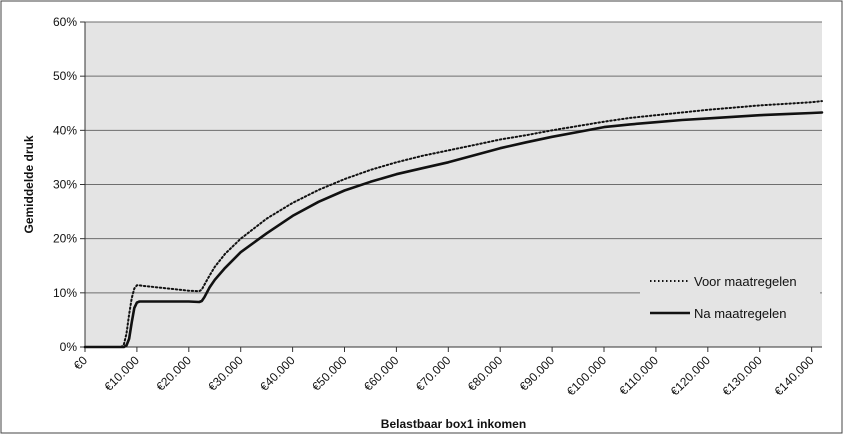 The width and height of the screenshot is (844, 440). What do you see at coordinates (69, 347) in the screenshot?
I see `y-tick-label: 0%` at bounding box center [69, 347].